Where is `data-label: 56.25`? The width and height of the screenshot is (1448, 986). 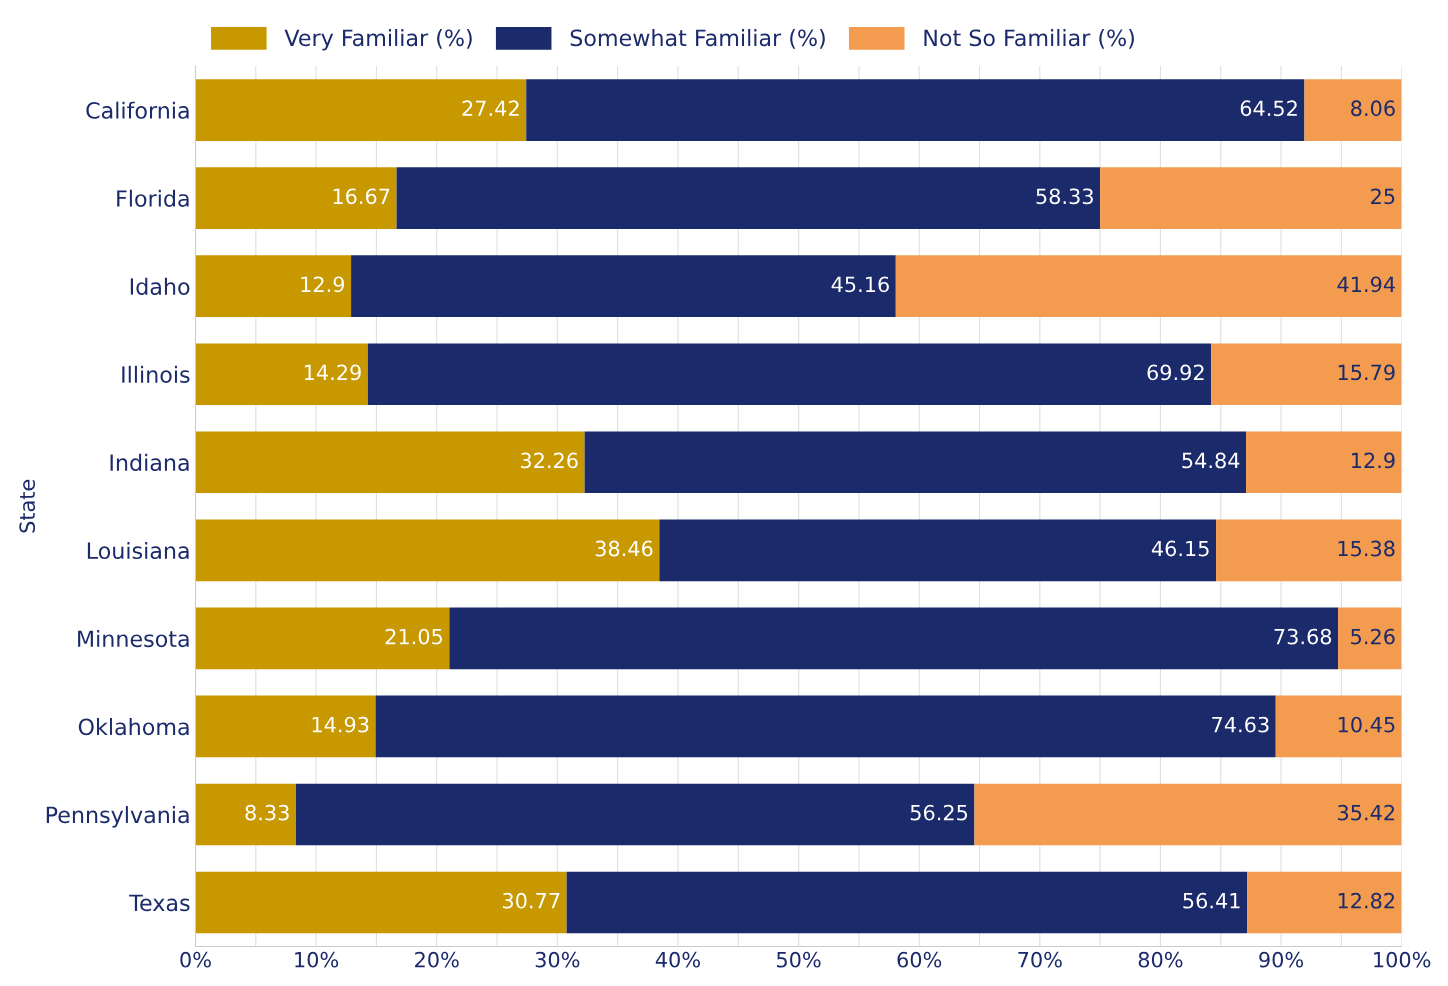
data-label: 56.25 is located at coordinates (939, 812).